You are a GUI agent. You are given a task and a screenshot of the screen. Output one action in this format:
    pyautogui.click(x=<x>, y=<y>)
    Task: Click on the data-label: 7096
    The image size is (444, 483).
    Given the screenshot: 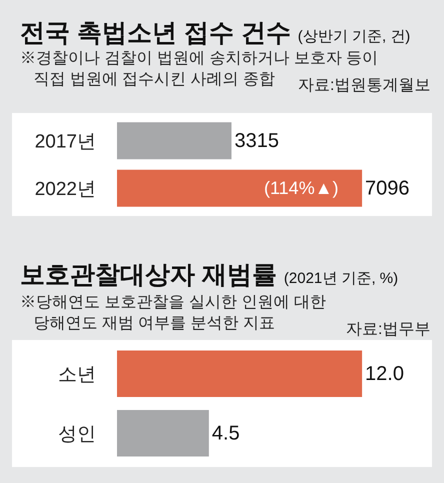 What is the action you would take?
    pyautogui.click(x=387, y=188)
    